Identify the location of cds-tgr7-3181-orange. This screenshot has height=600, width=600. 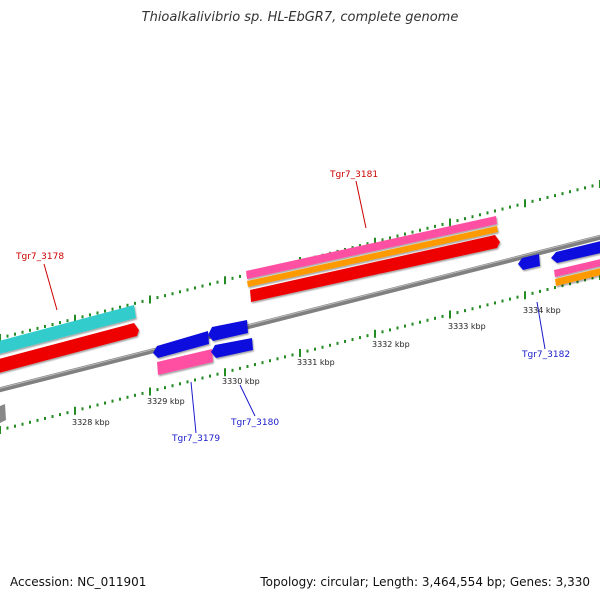
(372, 256).